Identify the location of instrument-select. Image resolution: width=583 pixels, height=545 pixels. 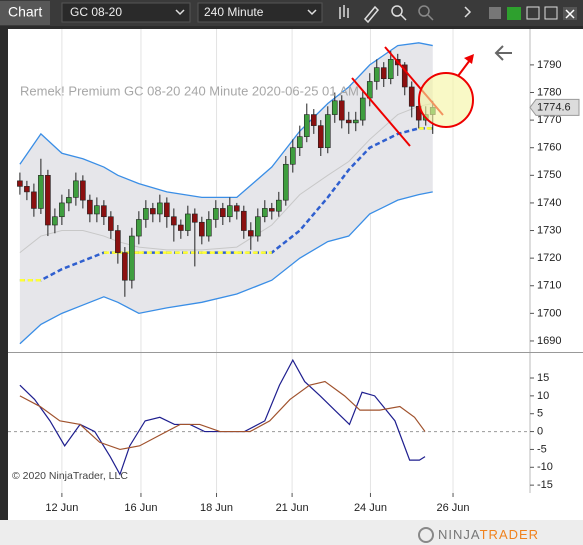
(126, 12).